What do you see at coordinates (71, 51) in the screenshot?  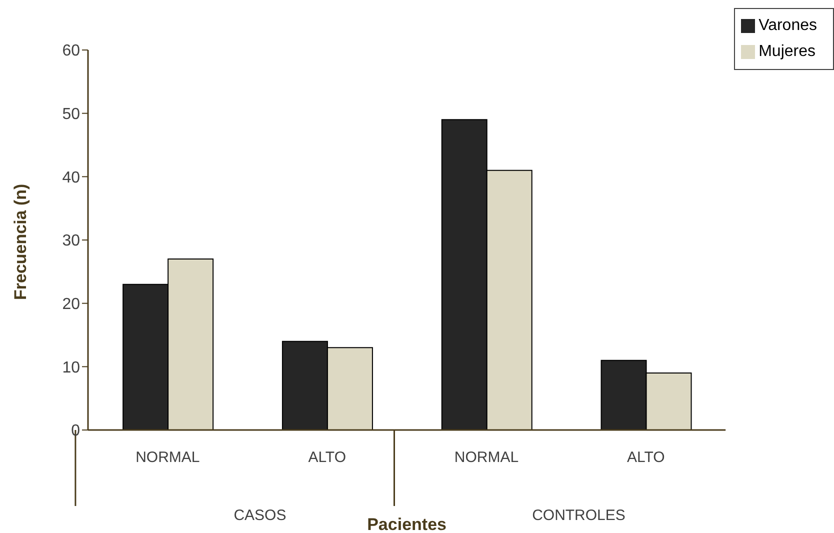 I see `y-tick-label: 60` at bounding box center [71, 51].